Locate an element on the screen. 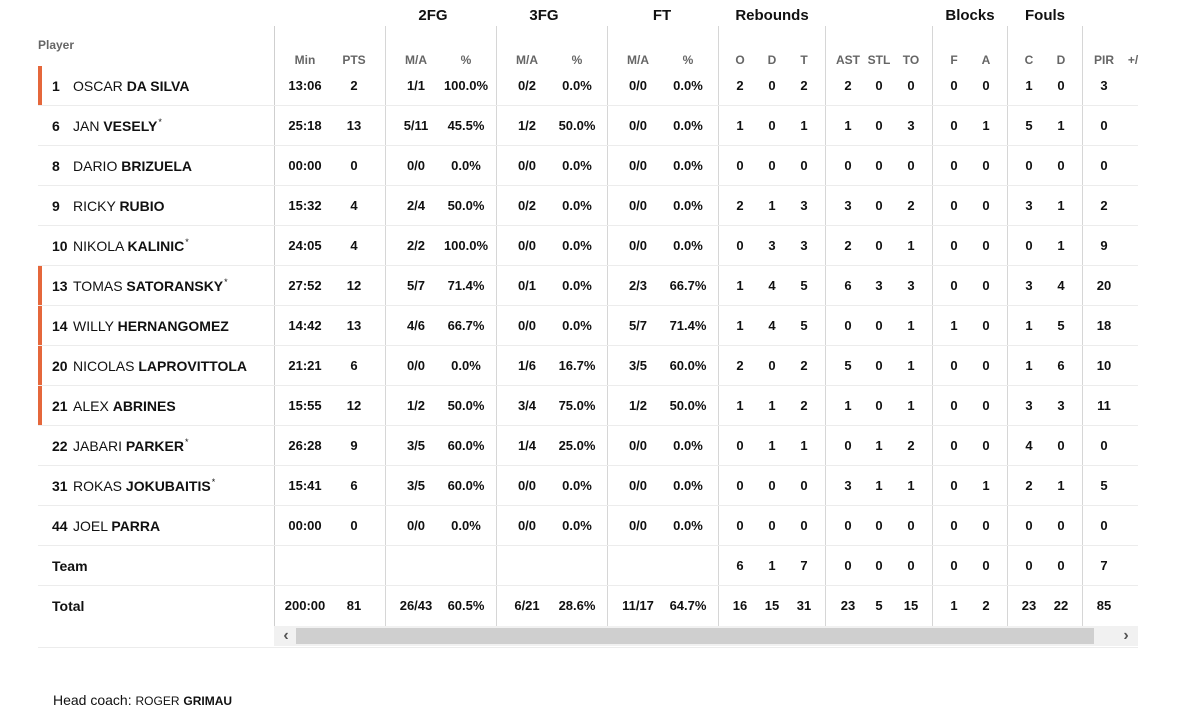  scrollbar-thumb is located at coordinates (695, 636).